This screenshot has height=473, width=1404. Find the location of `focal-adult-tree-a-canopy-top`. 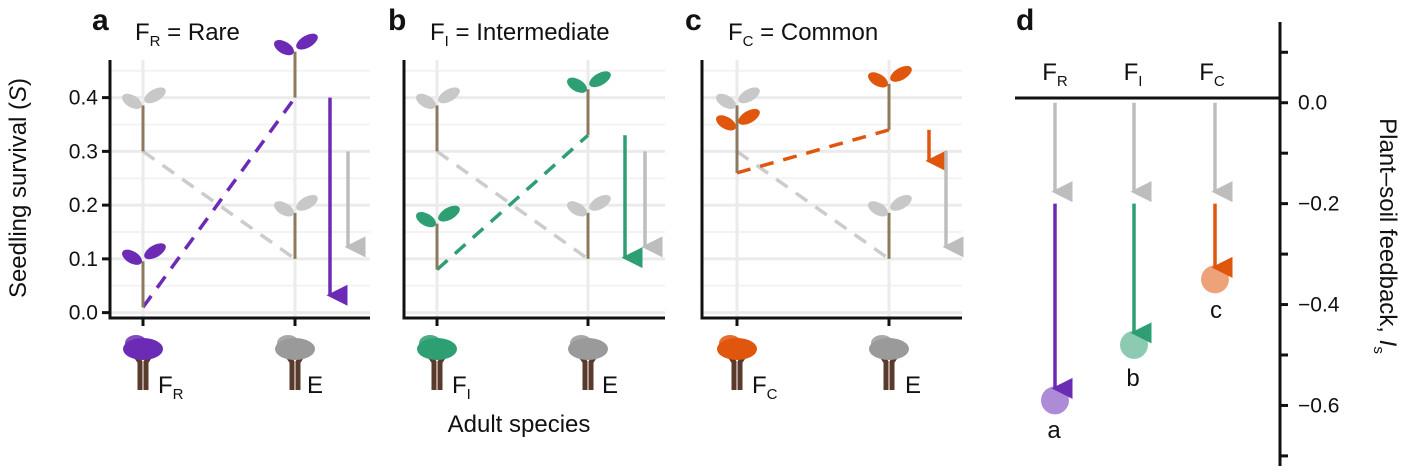

focal-adult-tree-a-canopy-top is located at coordinates (136, 343).